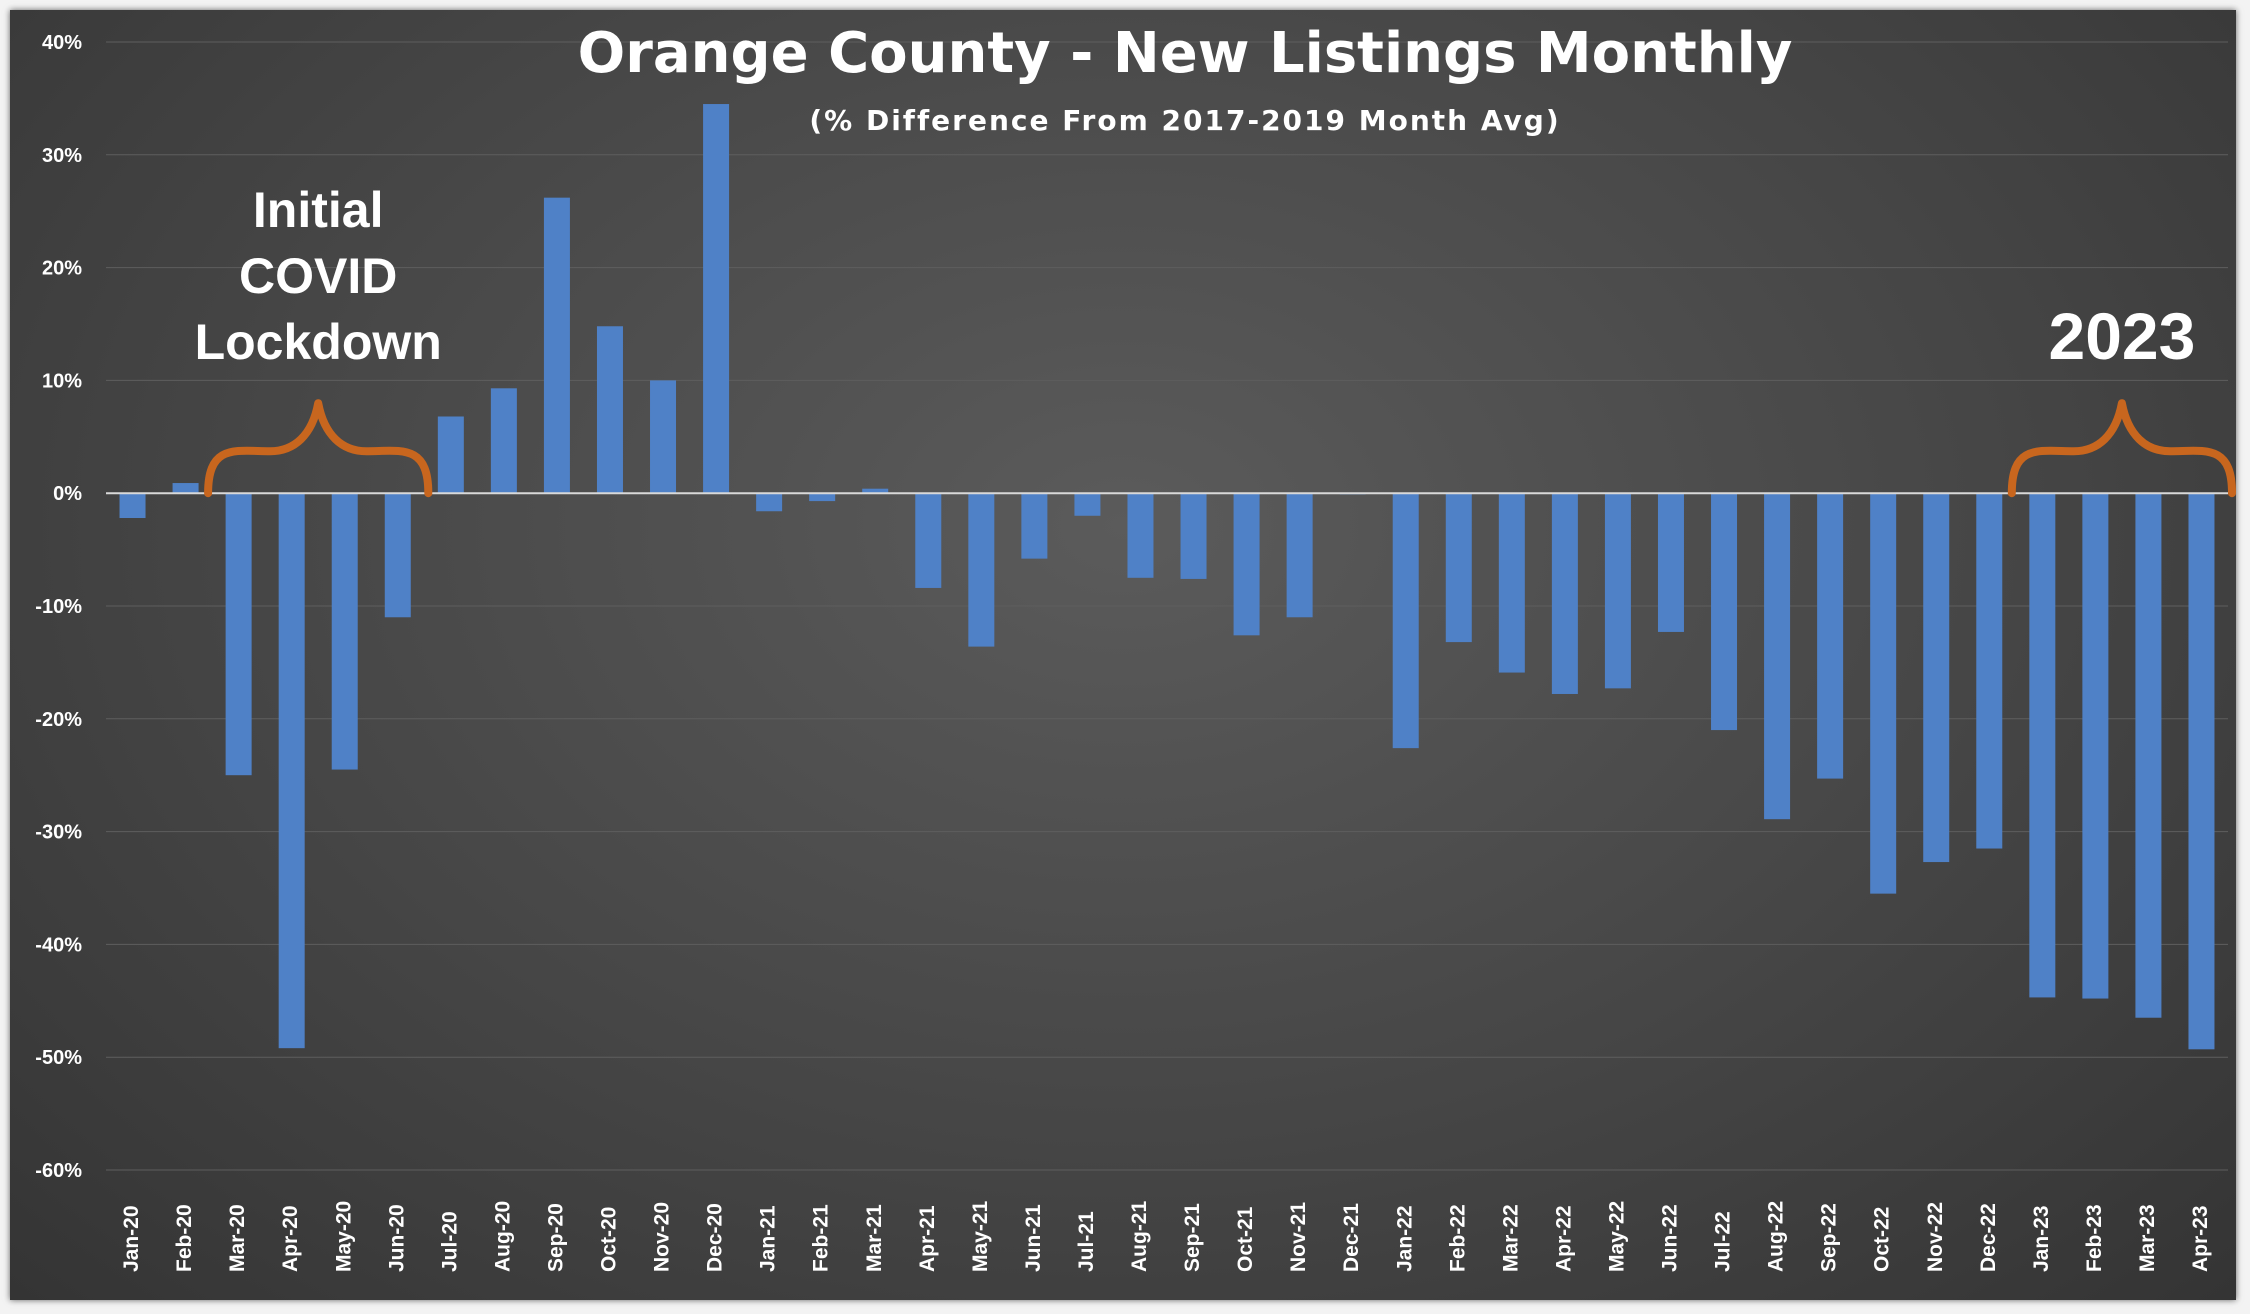  What do you see at coordinates (396, 1238) in the screenshot?
I see `x-category-label: Jun-20` at bounding box center [396, 1238].